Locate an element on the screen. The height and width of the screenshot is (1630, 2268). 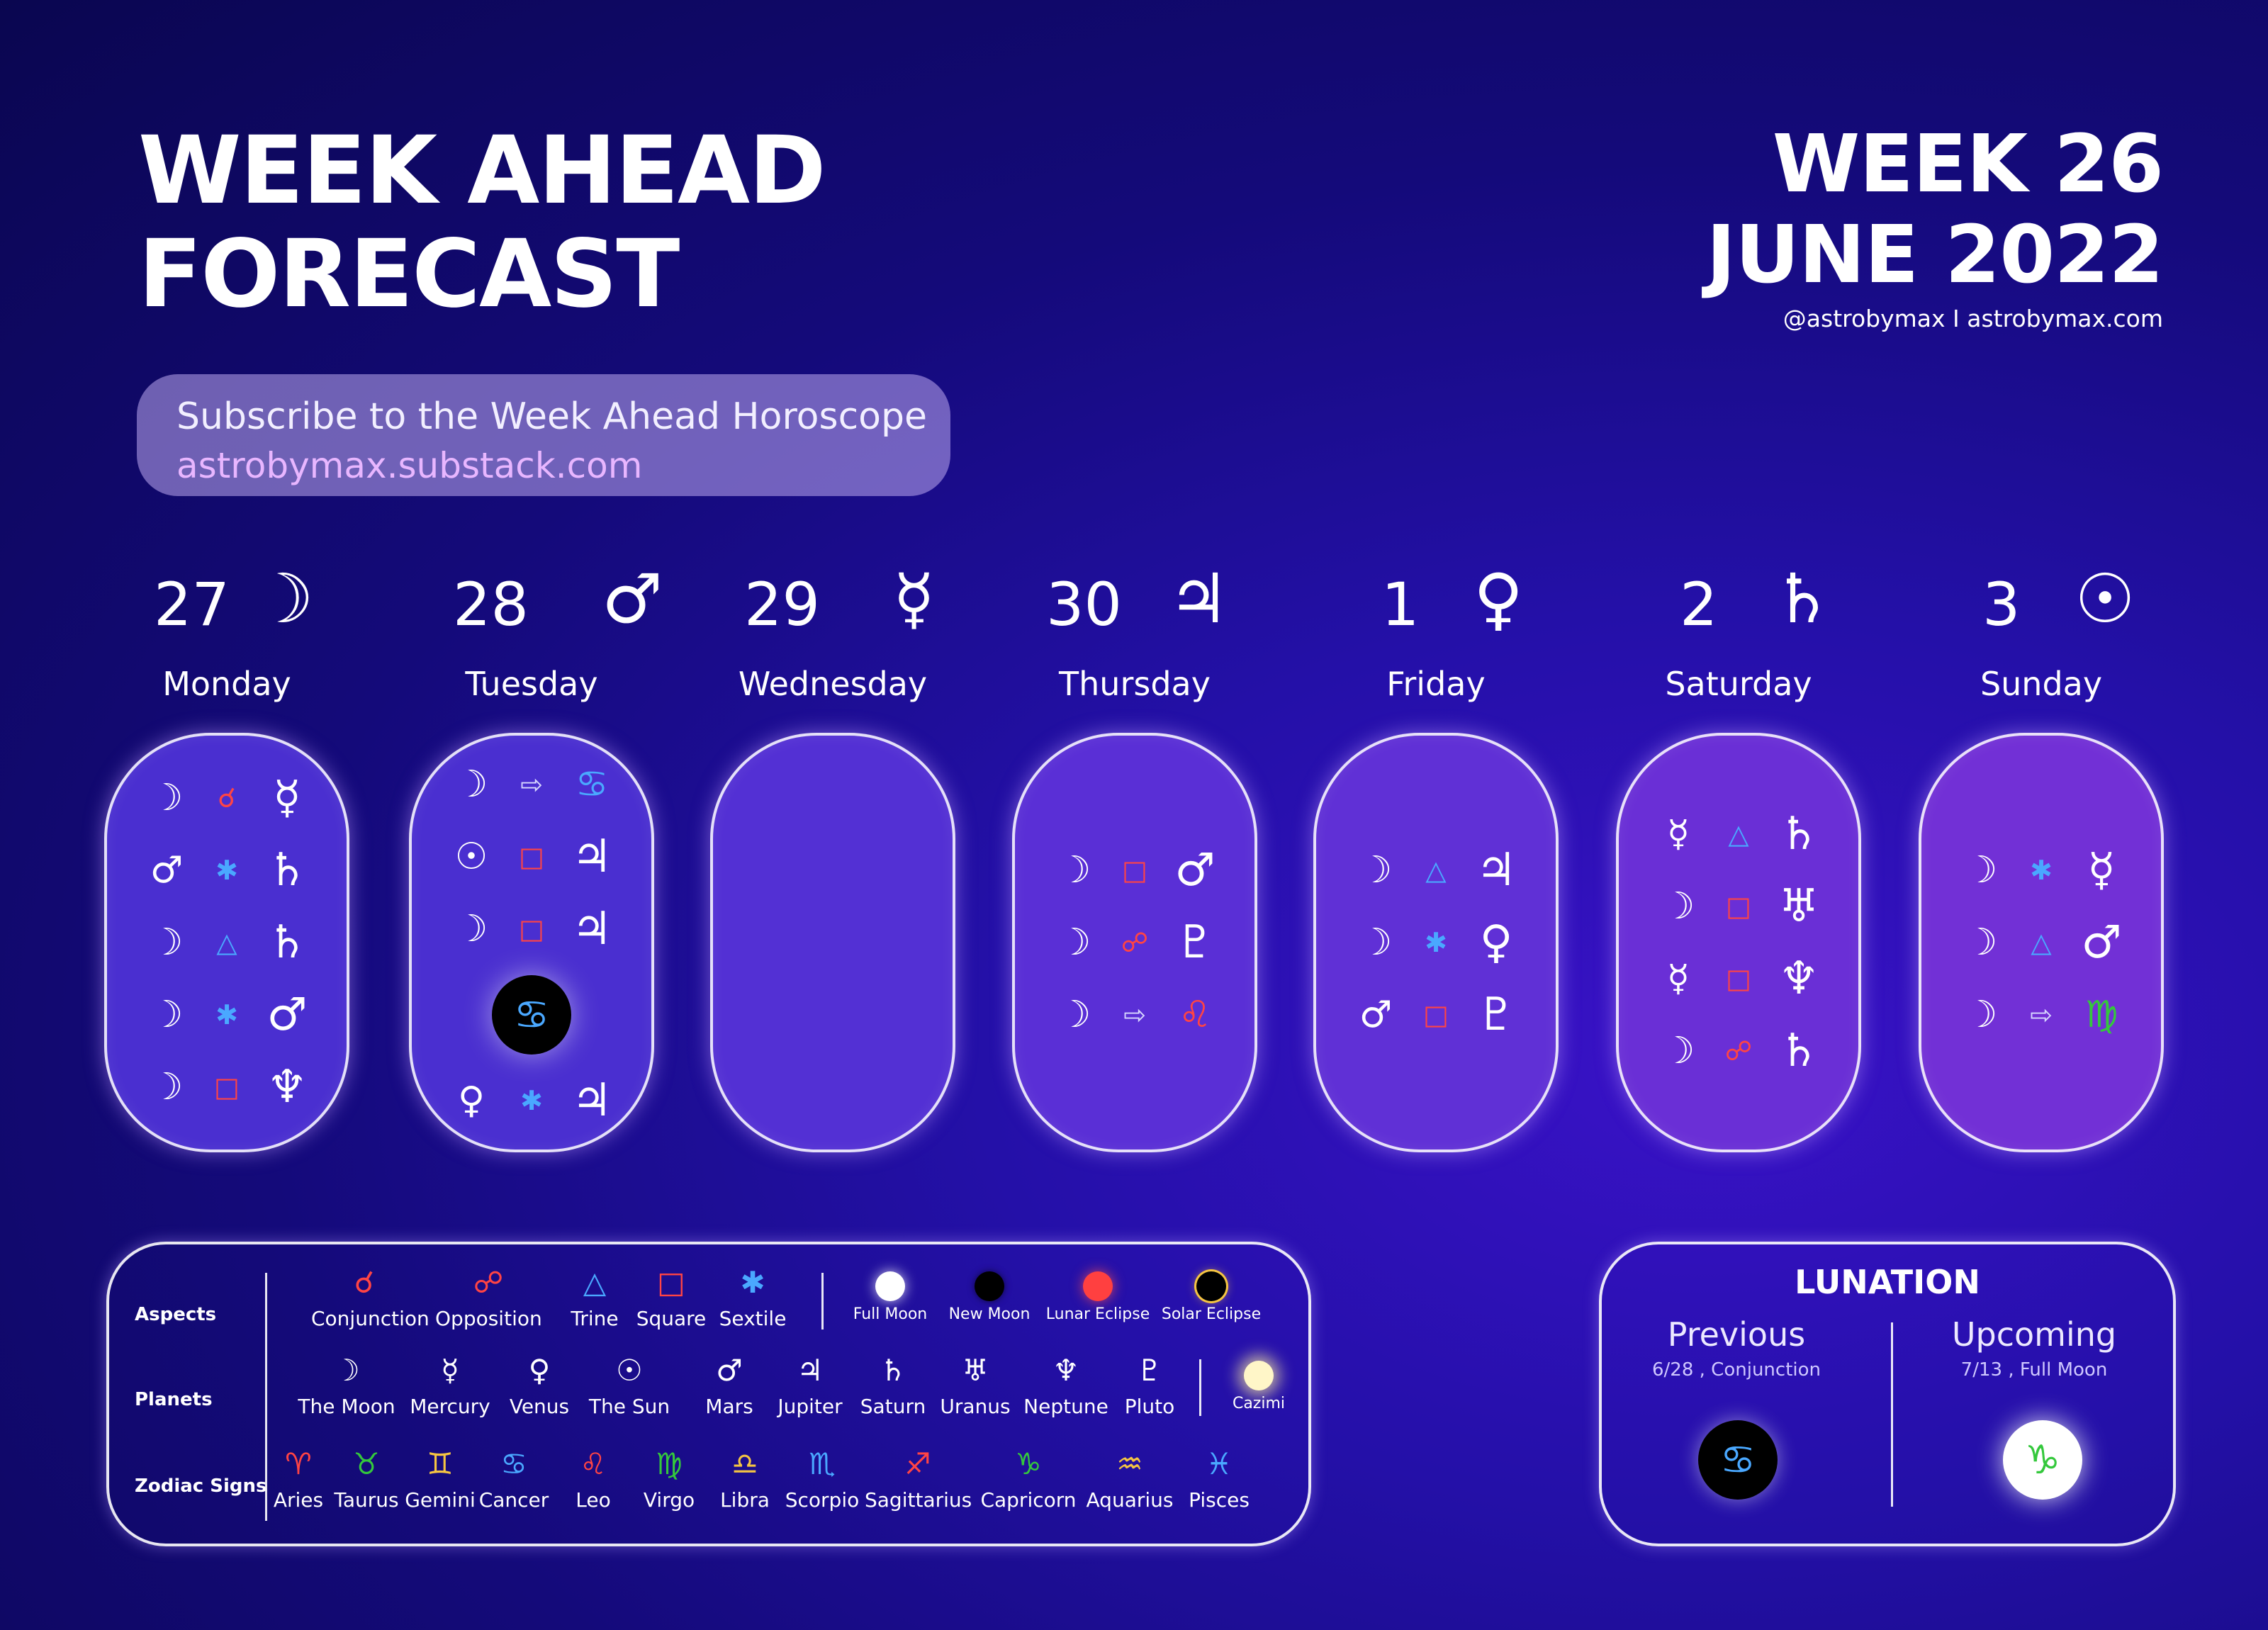
weekday-label: Wednesday is located at coordinates (833, 684).